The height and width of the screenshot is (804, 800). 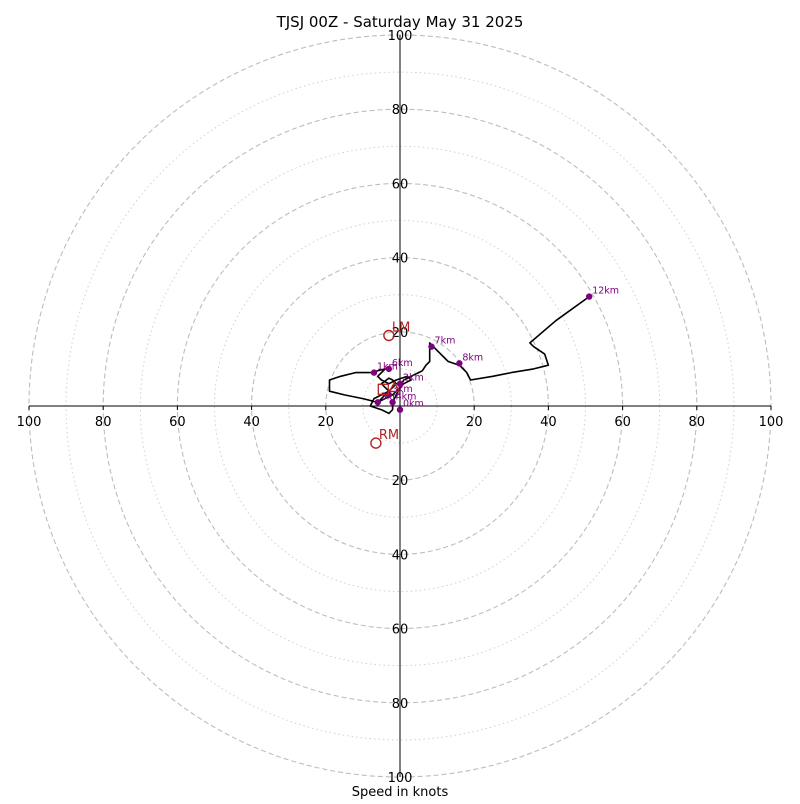 I want to click on storm-motion-triangle, so click(x=394, y=387).